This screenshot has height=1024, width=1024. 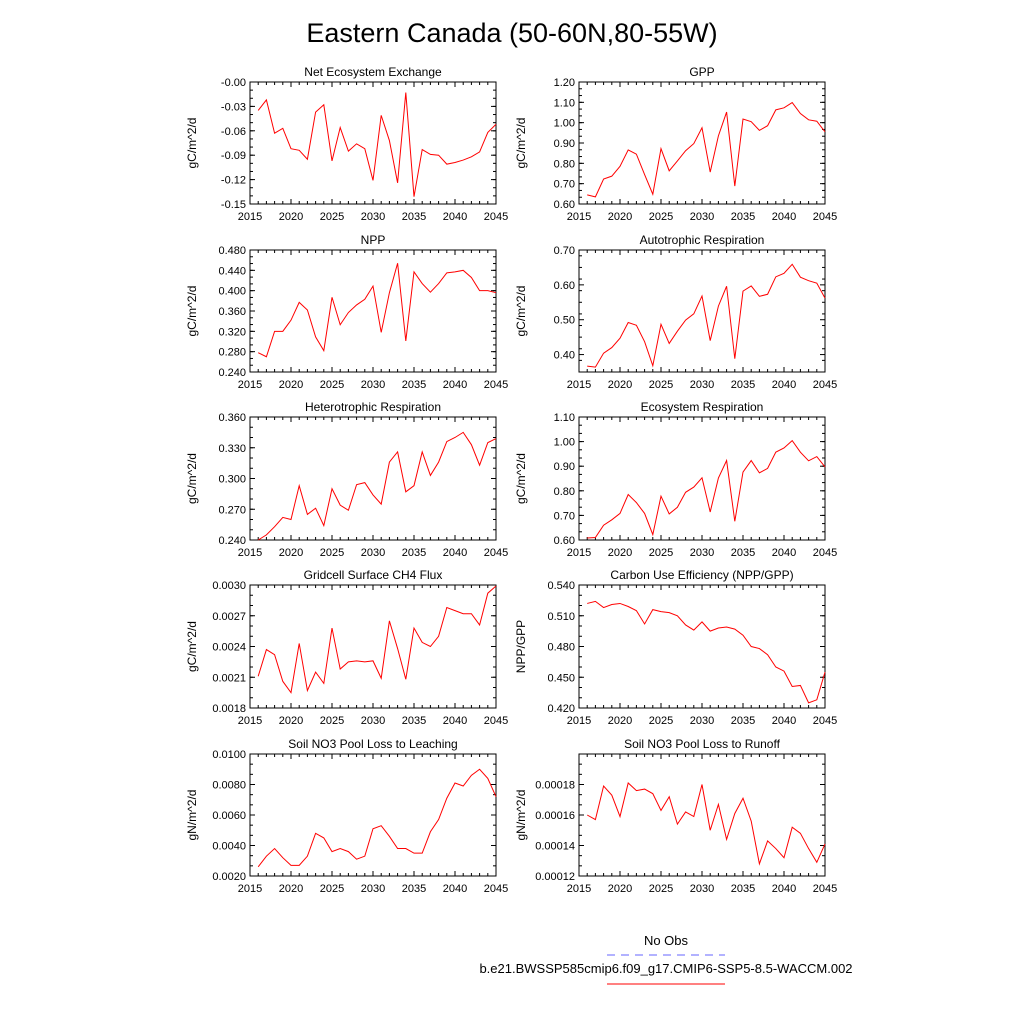 What do you see at coordinates (702, 744) in the screenshot?
I see `panel-title: Soil NO3 Pool Loss to Runoff` at bounding box center [702, 744].